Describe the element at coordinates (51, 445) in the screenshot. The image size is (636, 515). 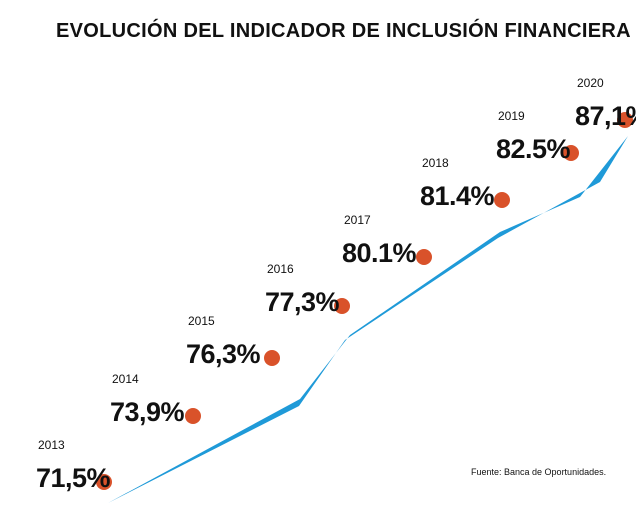
I see `year-label-2013: 2013` at that location.